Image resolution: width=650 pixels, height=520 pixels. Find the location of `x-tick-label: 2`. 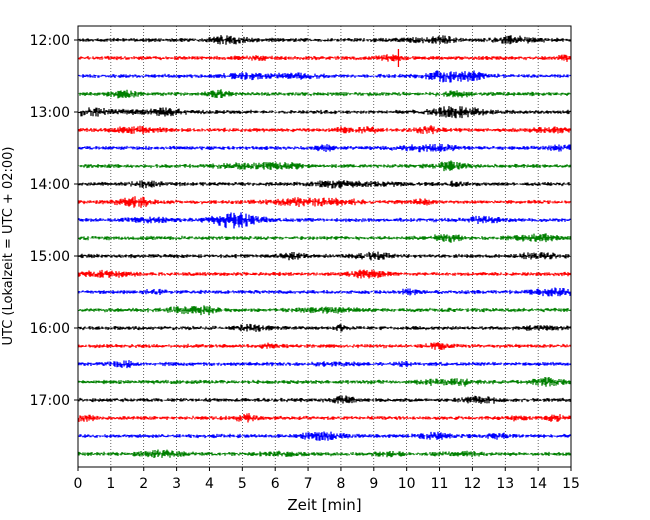

x-tick-label: 2 is located at coordinates (143, 484).